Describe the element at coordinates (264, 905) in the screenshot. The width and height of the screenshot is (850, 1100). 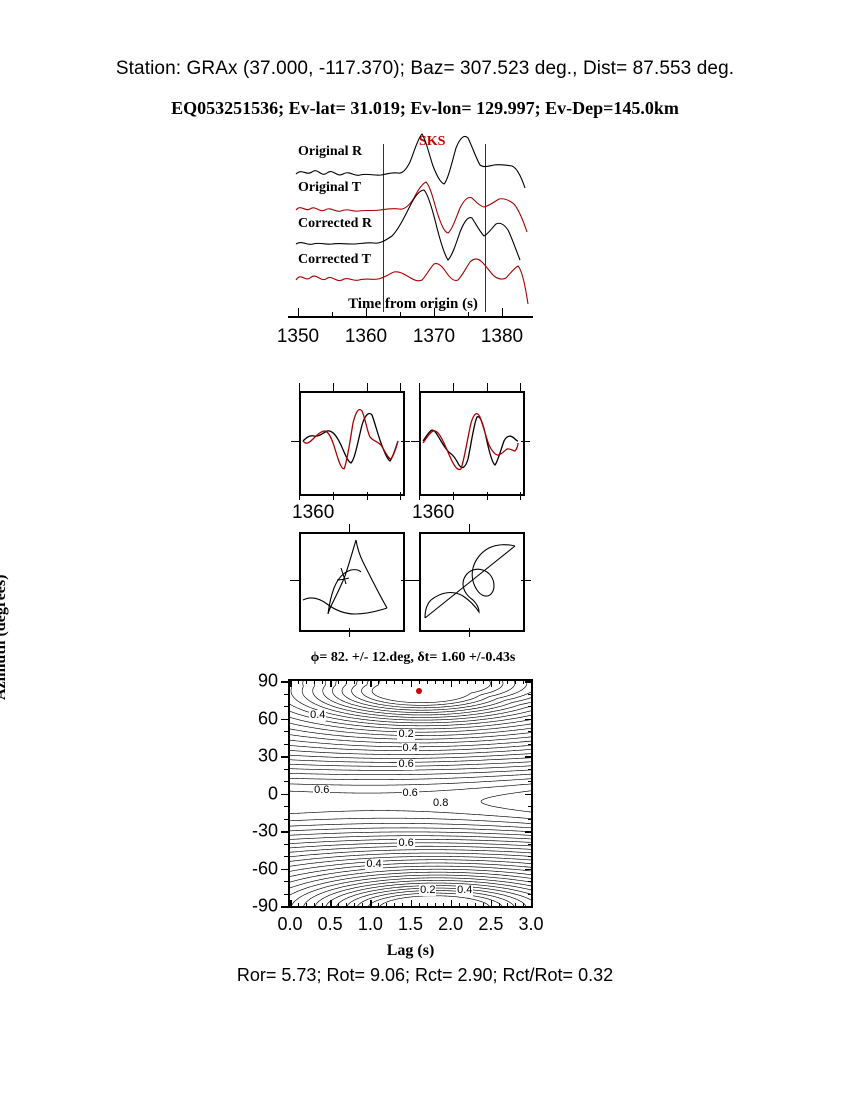
I see `contour-y-tick-label: -90` at that location.